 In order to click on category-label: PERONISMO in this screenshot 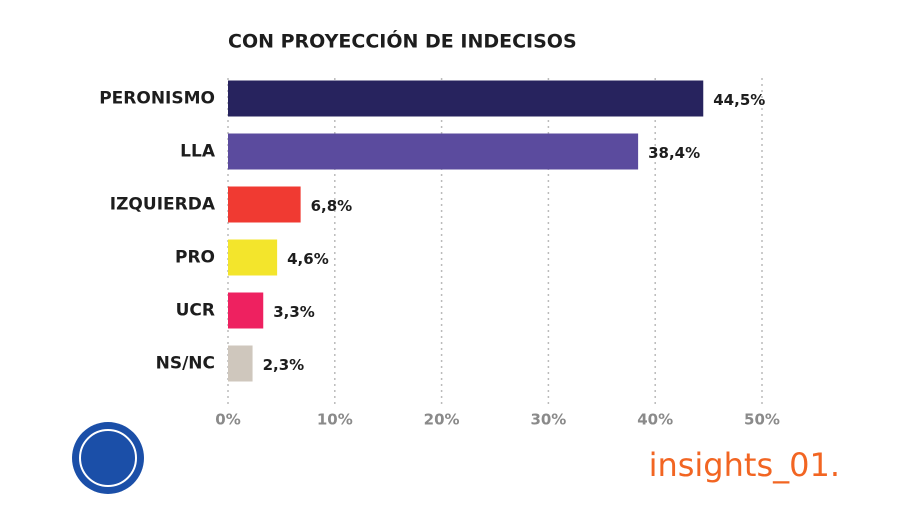, I will do `click(157, 99)`.